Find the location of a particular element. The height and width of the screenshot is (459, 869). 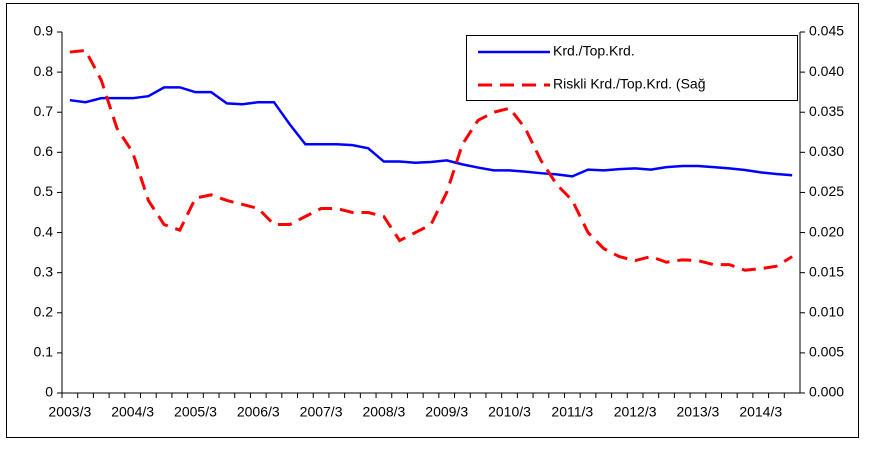

y-tick-label: 0.1 is located at coordinates (44, 352).